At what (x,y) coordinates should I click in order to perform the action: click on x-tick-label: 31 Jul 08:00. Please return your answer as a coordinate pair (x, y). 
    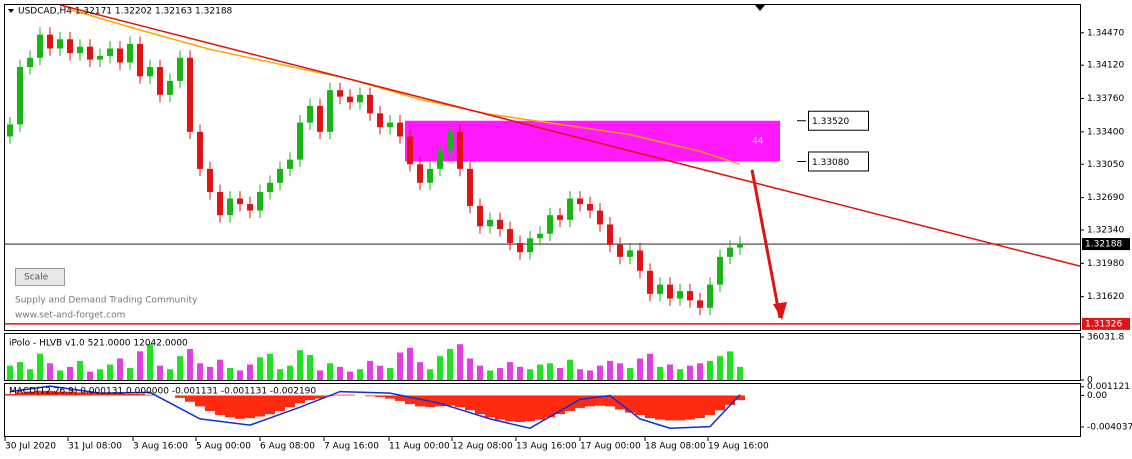
    Looking at the image, I should click on (95, 447).